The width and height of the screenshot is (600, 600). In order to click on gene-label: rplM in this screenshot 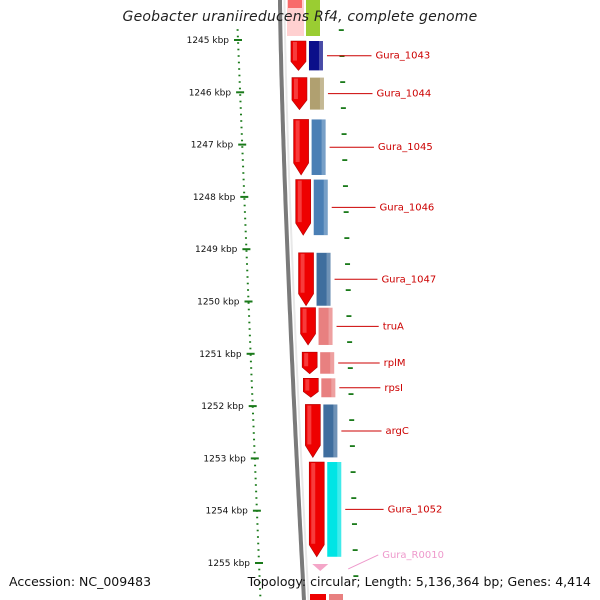, I will do `click(395, 363)`.